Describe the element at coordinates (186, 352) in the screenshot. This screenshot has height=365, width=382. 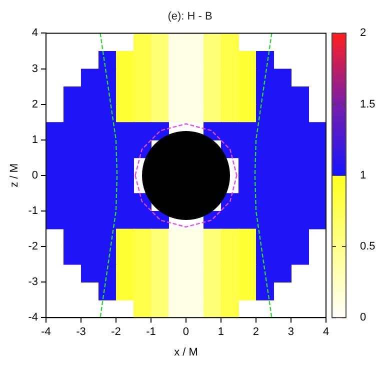
I see `x-axis-title: x / M` at that location.